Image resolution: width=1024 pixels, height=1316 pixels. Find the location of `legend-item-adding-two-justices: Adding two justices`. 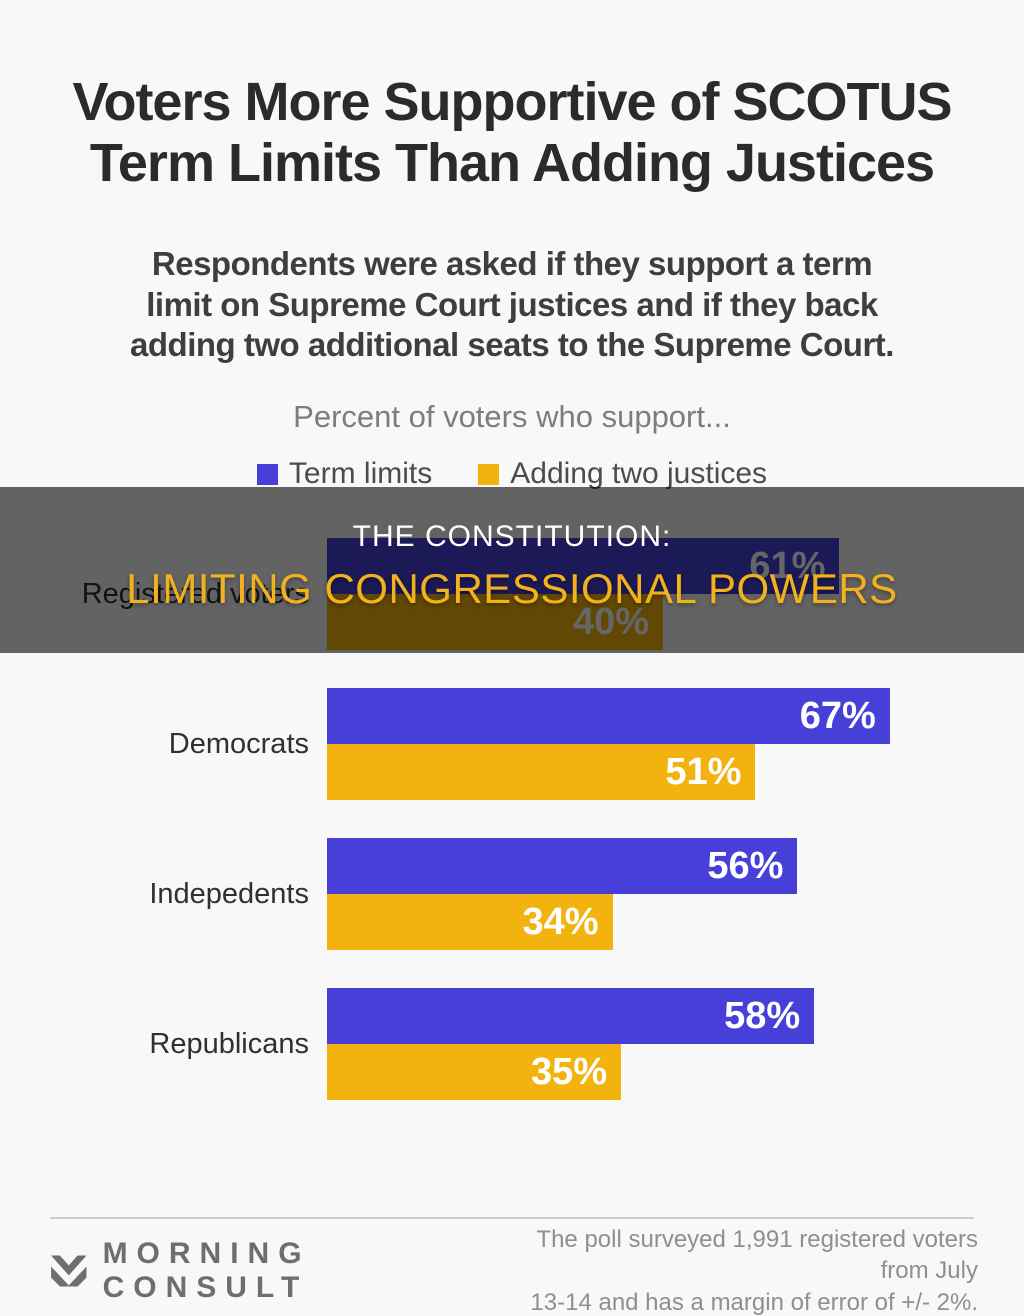

legend-item-adding-two-justices: Adding two justices is located at coordinates (622, 474).